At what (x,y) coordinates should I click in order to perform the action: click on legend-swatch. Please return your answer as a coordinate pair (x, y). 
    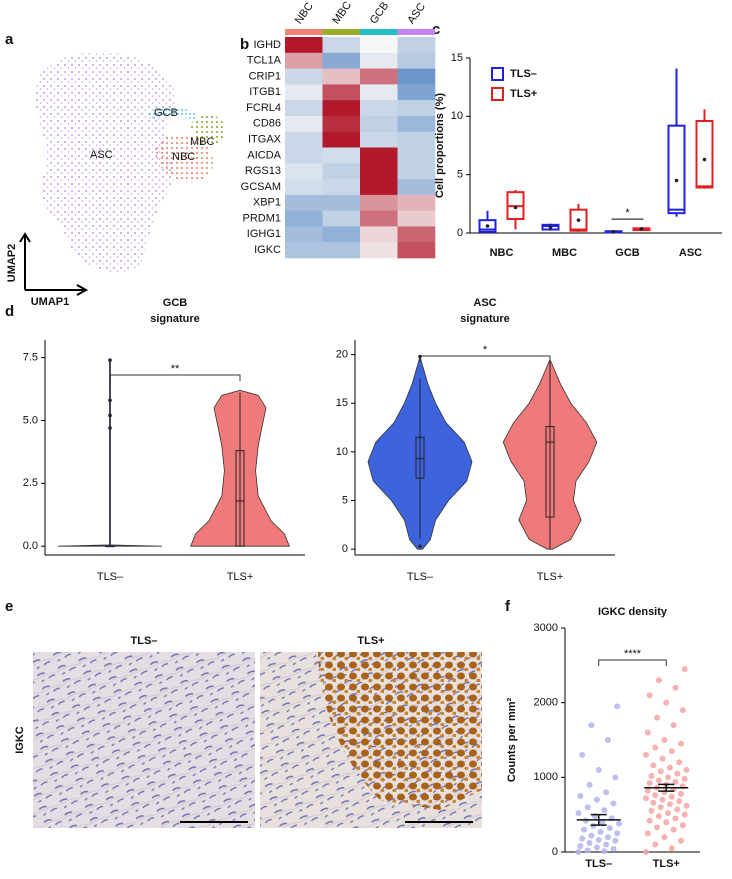
    Looking at the image, I should click on (497, 74).